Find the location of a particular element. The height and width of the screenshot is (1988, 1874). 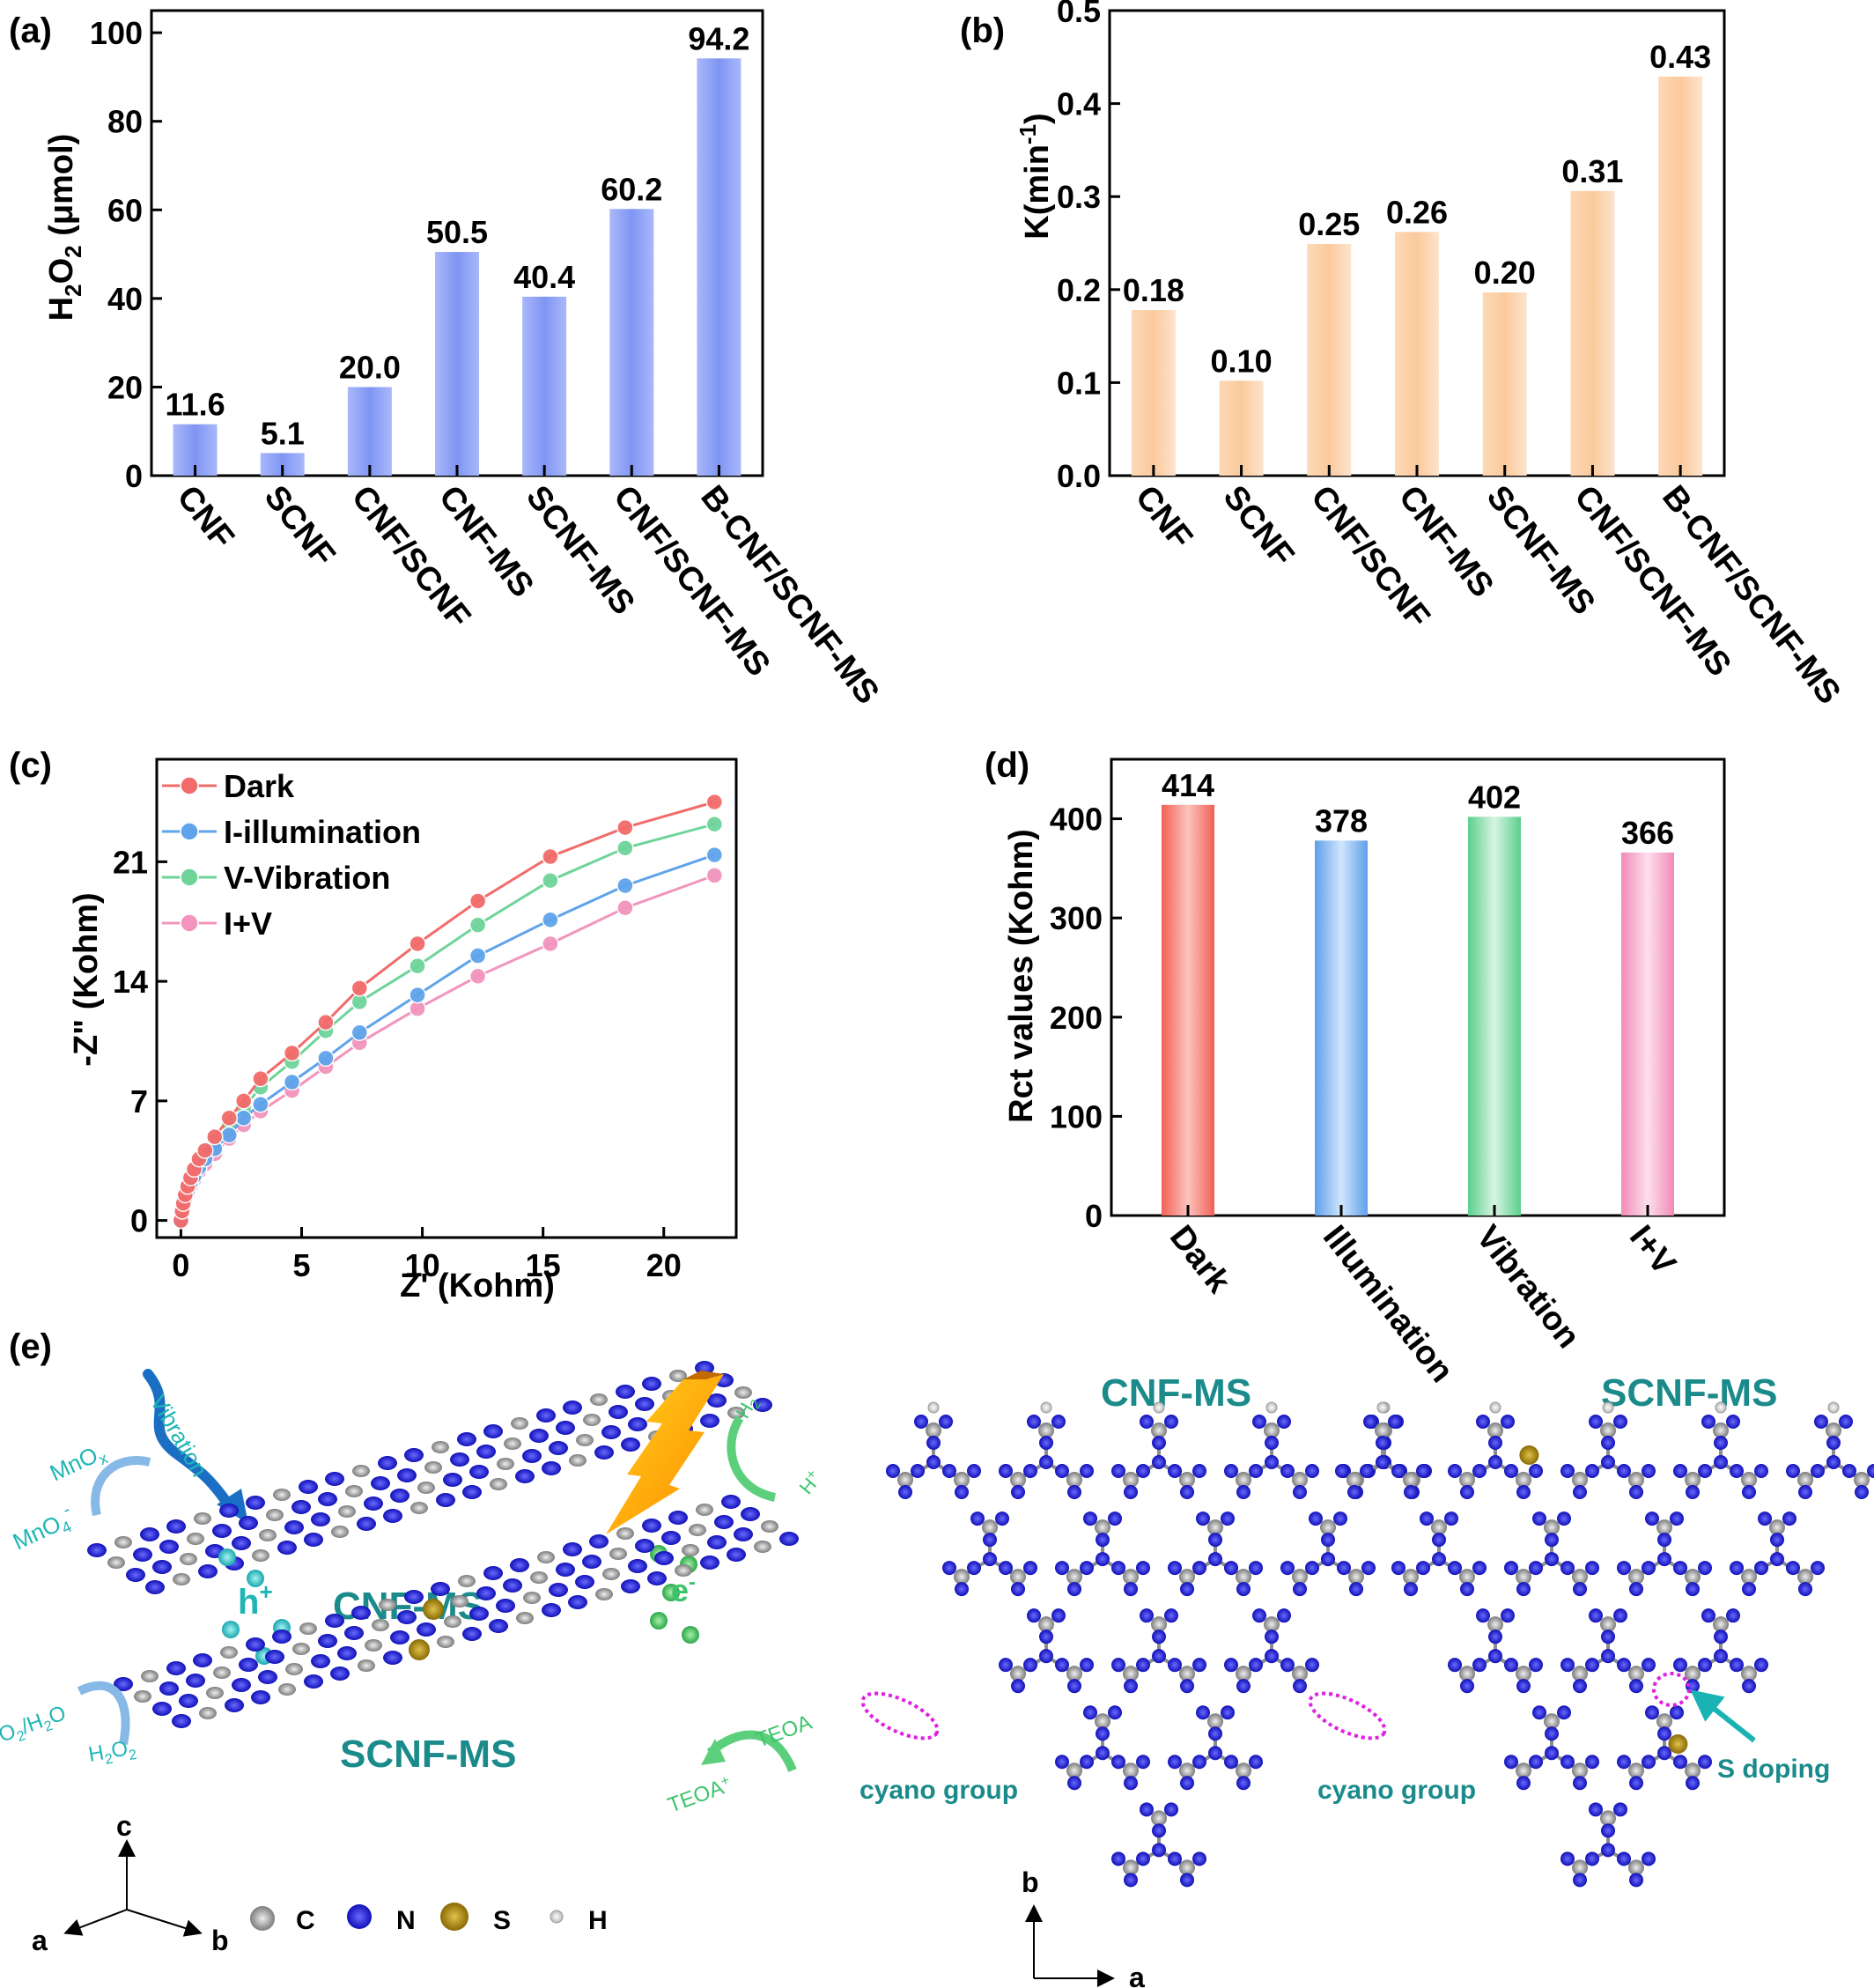

cyano-label-left: cyano group is located at coordinates (939, 1791).